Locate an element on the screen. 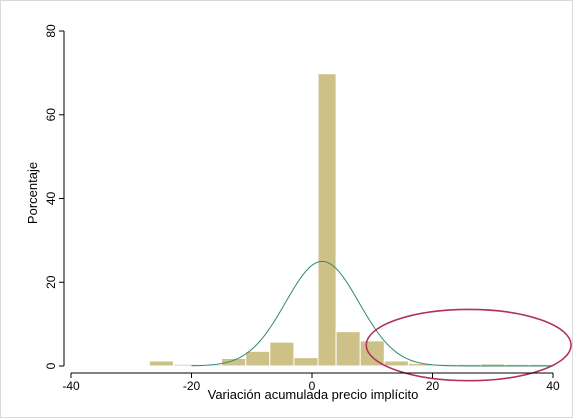 The width and height of the screenshot is (573, 418). x-tick-label: 40 is located at coordinates (553, 386).